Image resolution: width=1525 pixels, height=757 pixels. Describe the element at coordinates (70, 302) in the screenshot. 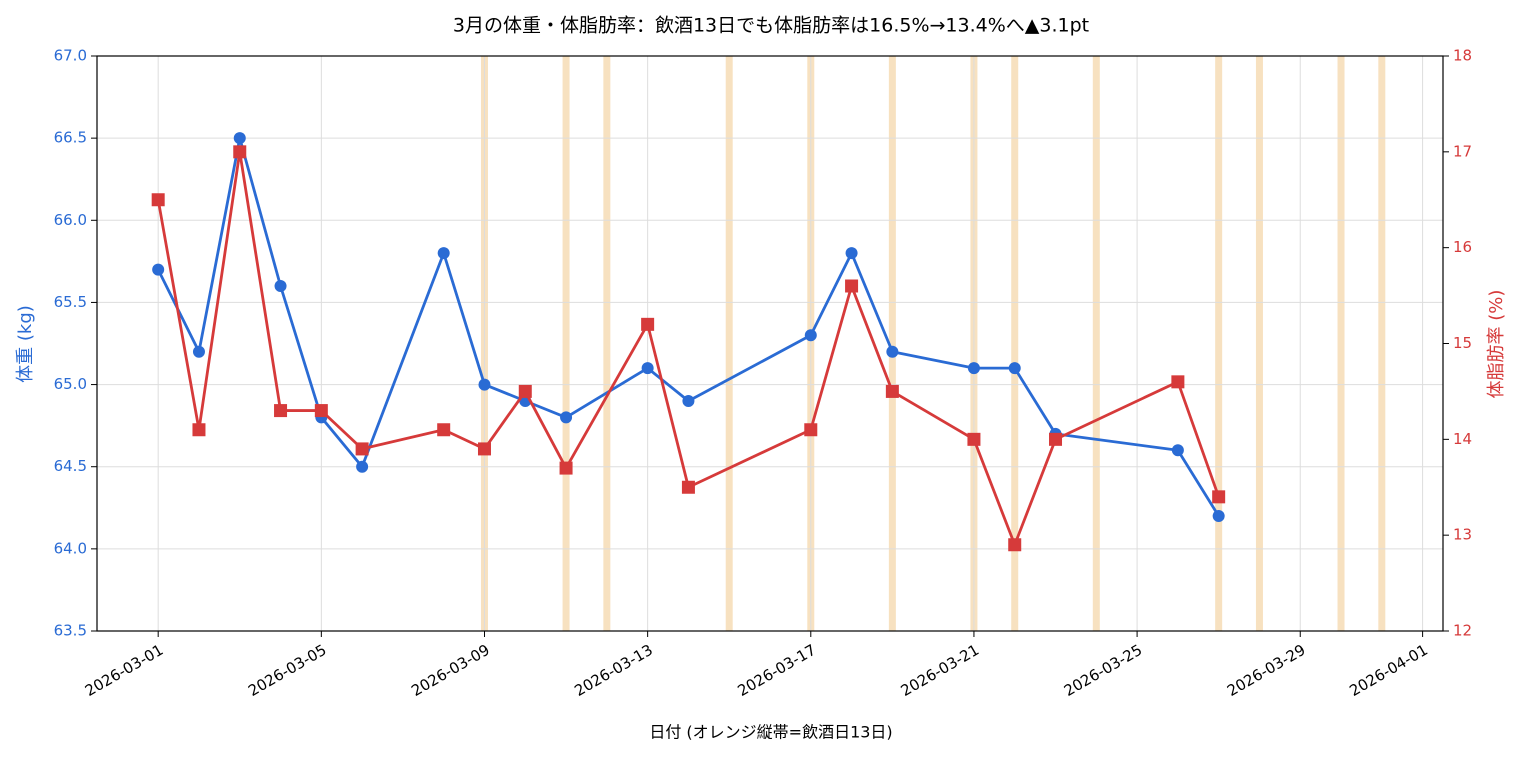

I see `y-tick-label: 65.5` at that location.